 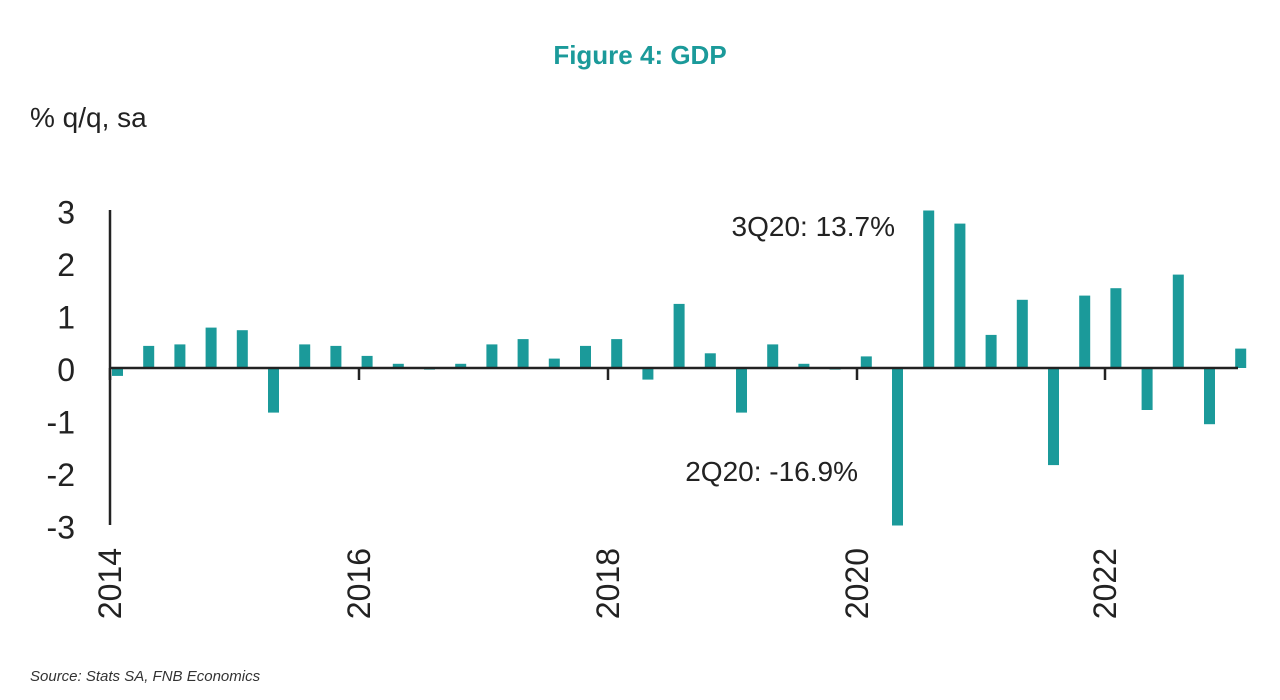 What do you see at coordinates (492, 356) in the screenshot?
I see `bar-1Q17` at bounding box center [492, 356].